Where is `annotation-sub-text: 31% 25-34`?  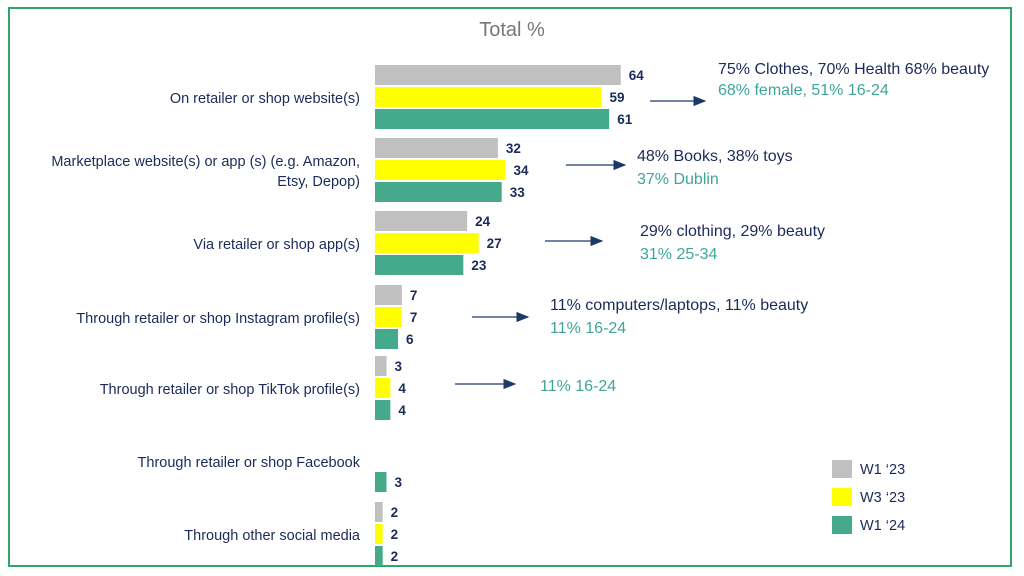 annotation-sub-text: 31% 25-34 is located at coordinates (678, 254).